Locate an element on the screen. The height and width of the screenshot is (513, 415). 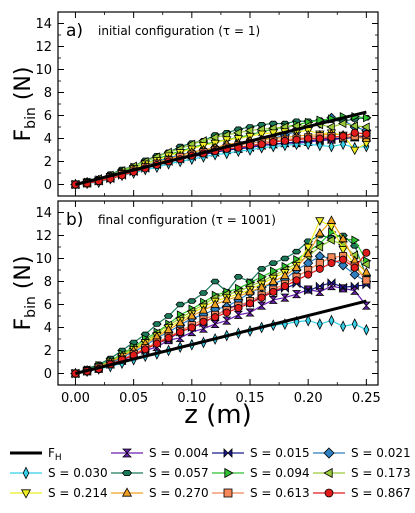
legend-label: S = 0.021 is located at coordinates (381, 453).